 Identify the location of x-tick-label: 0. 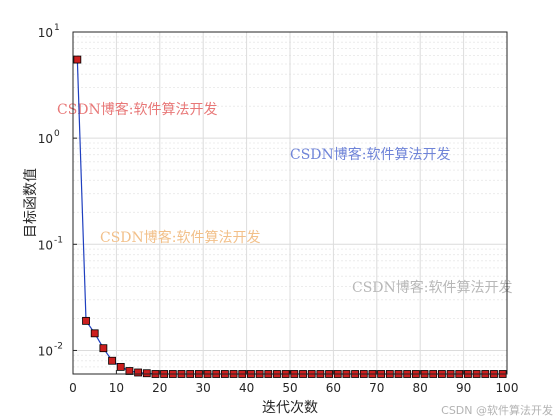
(73, 388).